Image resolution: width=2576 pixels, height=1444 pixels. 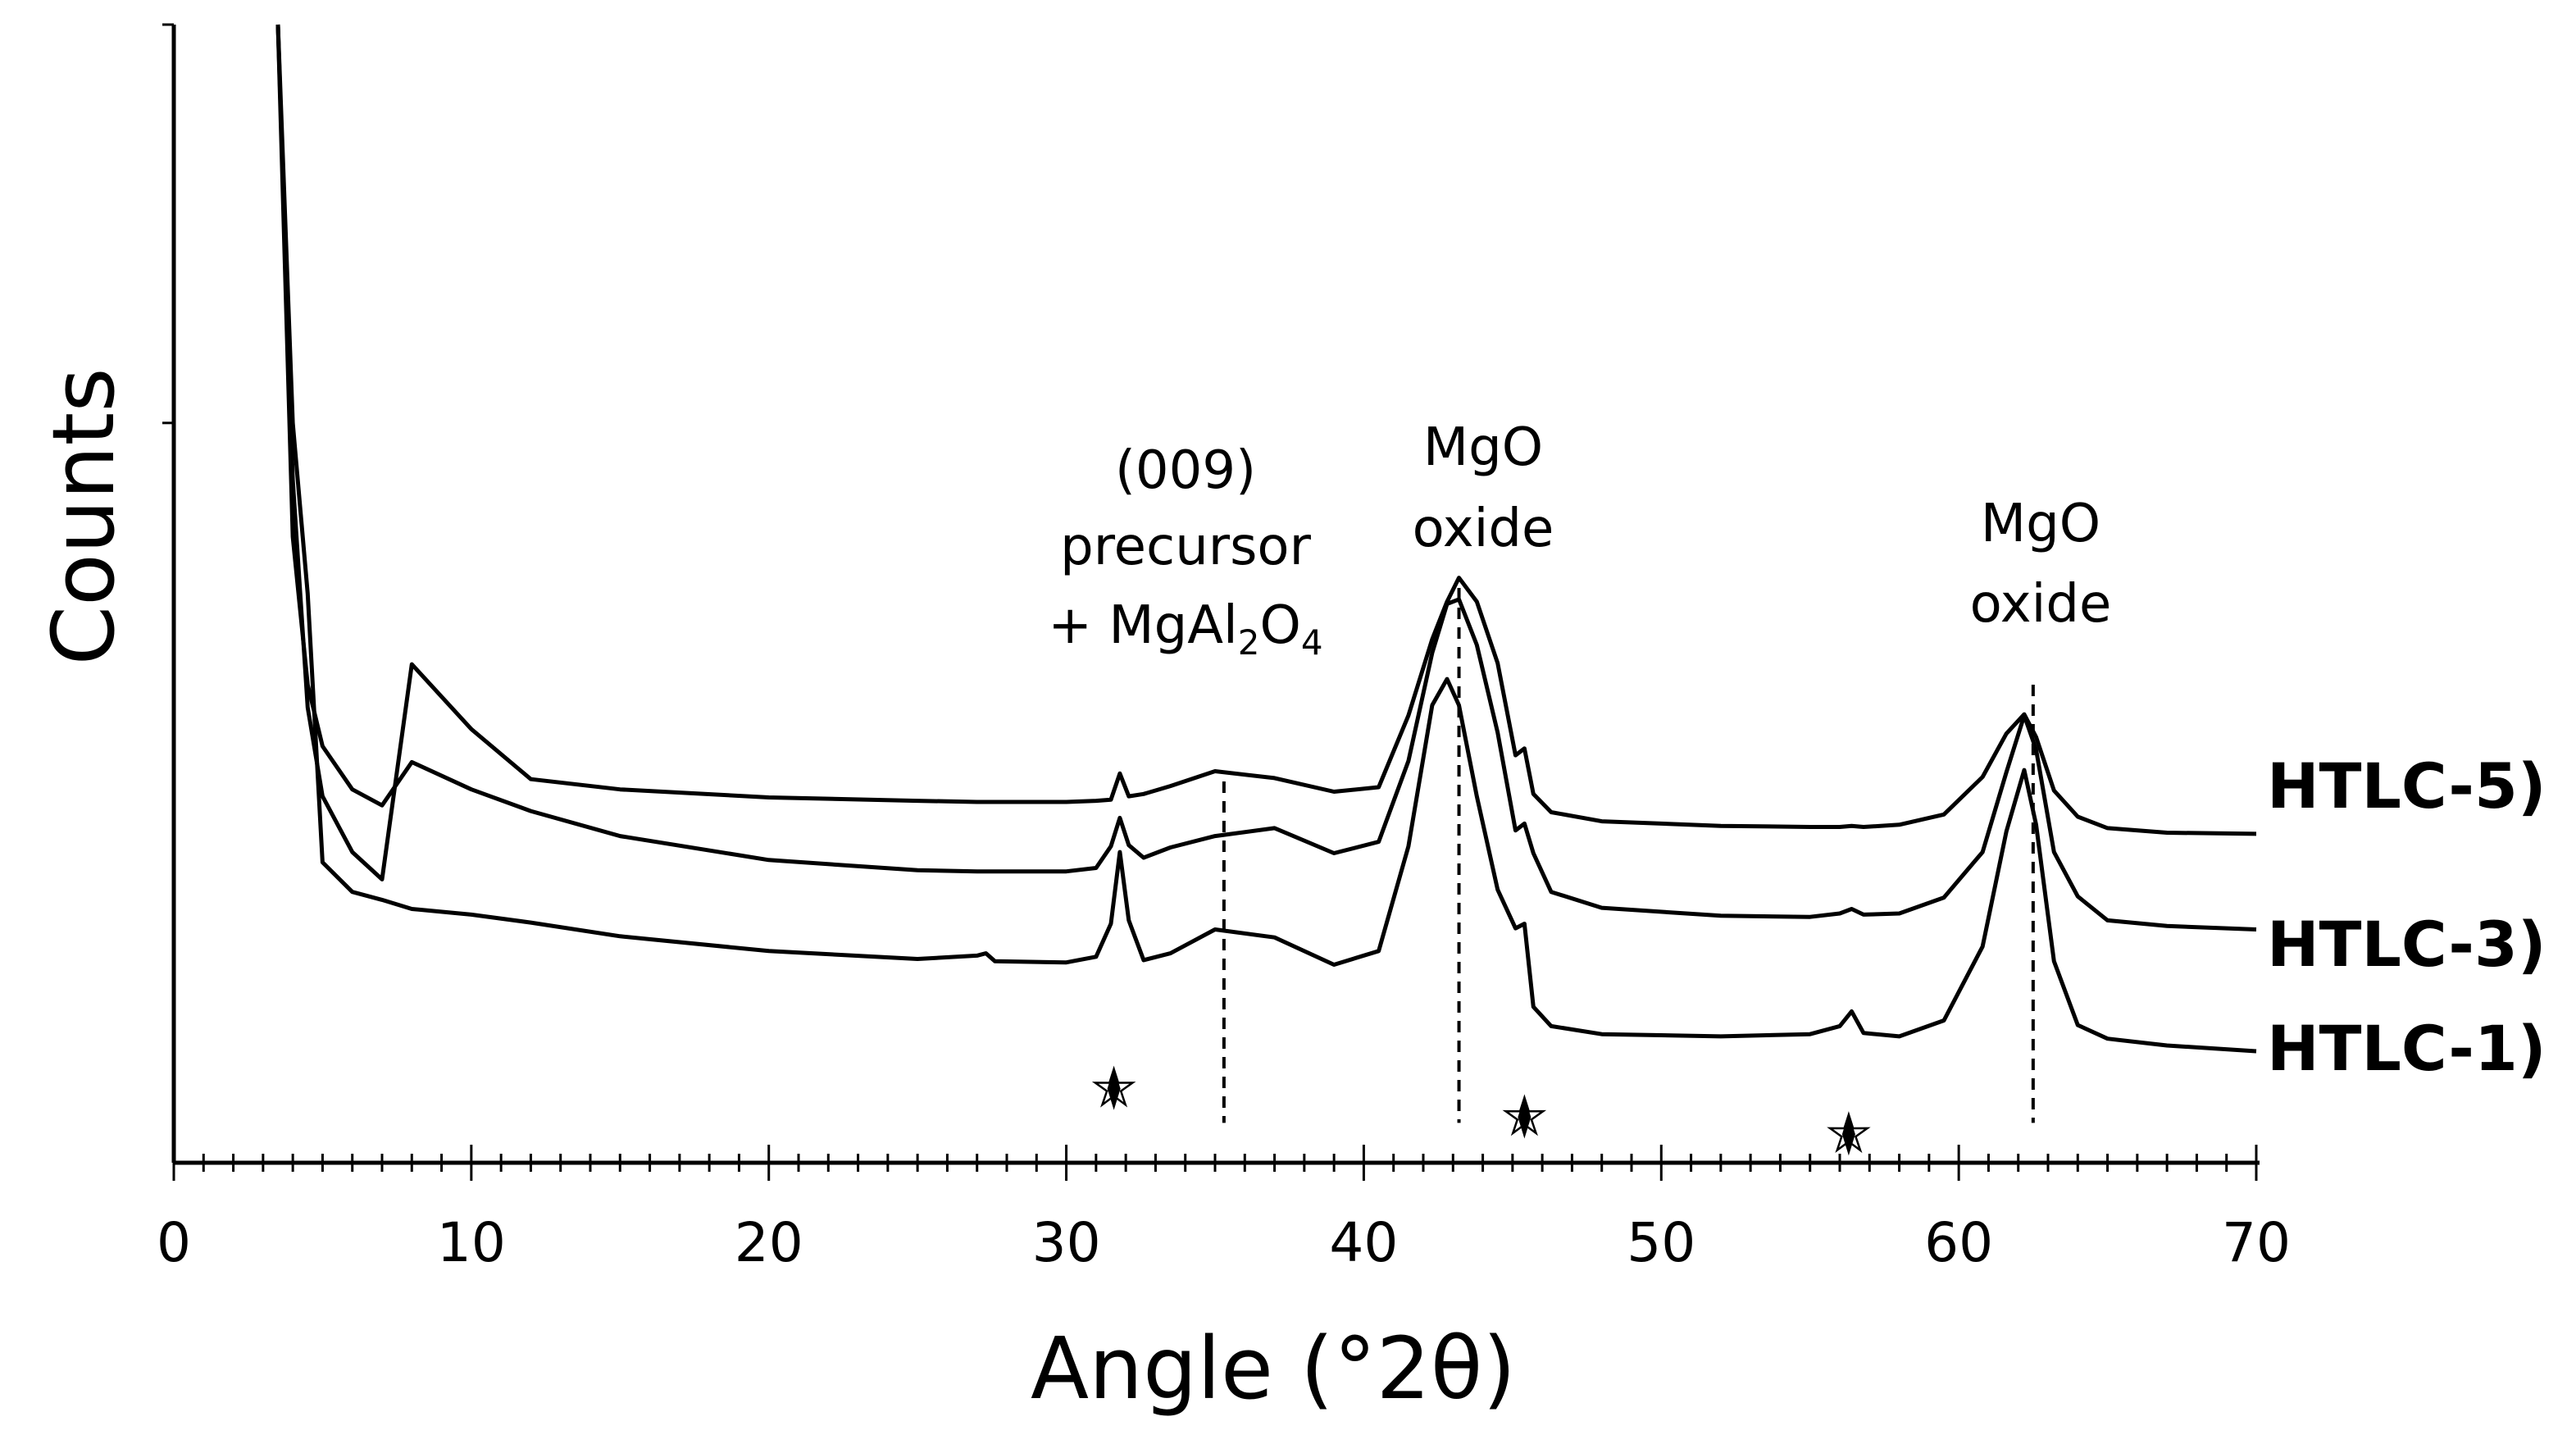 What do you see at coordinates (2041, 604) in the screenshot?
I see `annotation-oxide-2: oxide` at bounding box center [2041, 604].